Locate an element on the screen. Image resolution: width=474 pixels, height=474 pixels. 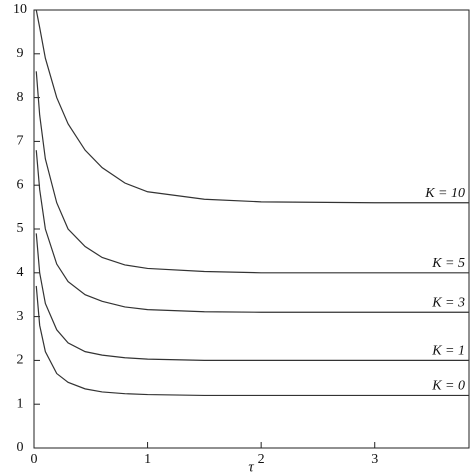
y-tick-label: 9 is located at coordinates (20, 53).